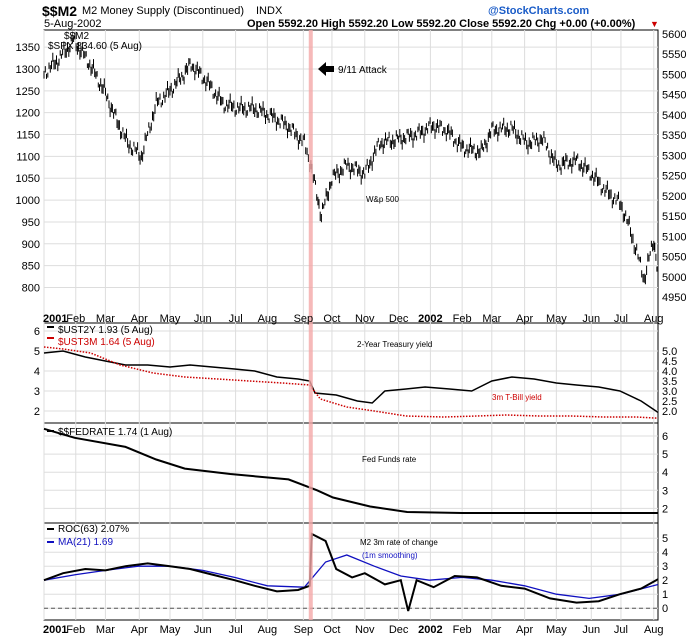  I want to click on price-right-tick: 5200, so click(674, 197).